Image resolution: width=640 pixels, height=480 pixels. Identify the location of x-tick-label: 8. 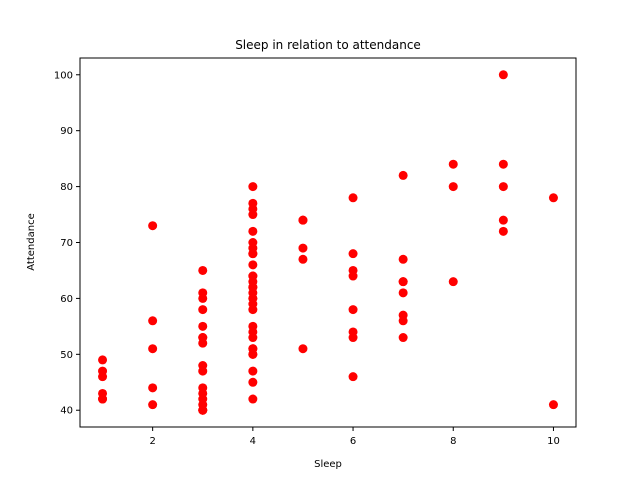
(453, 441).